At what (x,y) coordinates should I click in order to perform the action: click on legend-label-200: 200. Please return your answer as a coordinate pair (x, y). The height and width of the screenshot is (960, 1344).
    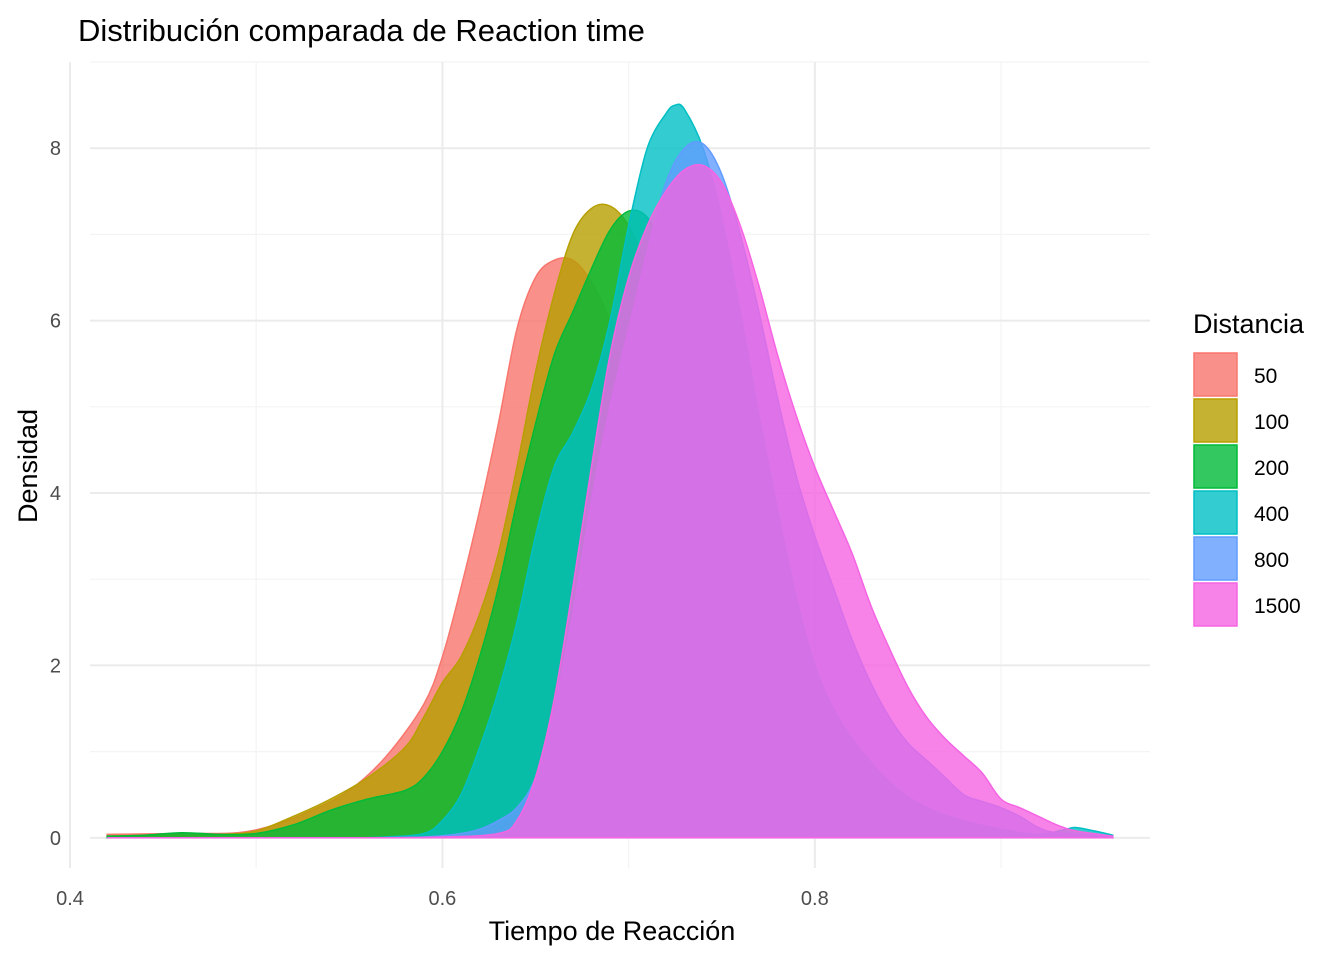
    Looking at the image, I should click on (1271, 468).